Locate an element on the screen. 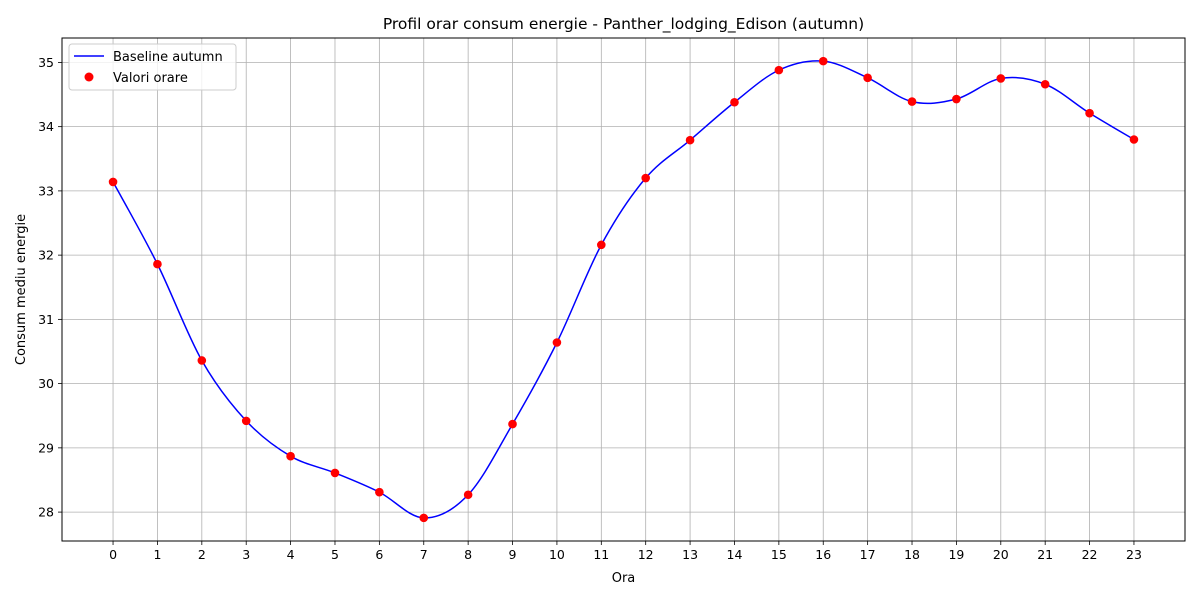 The image size is (1200, 600). x-tick-label: 6 is located at coordinates (379, 554).